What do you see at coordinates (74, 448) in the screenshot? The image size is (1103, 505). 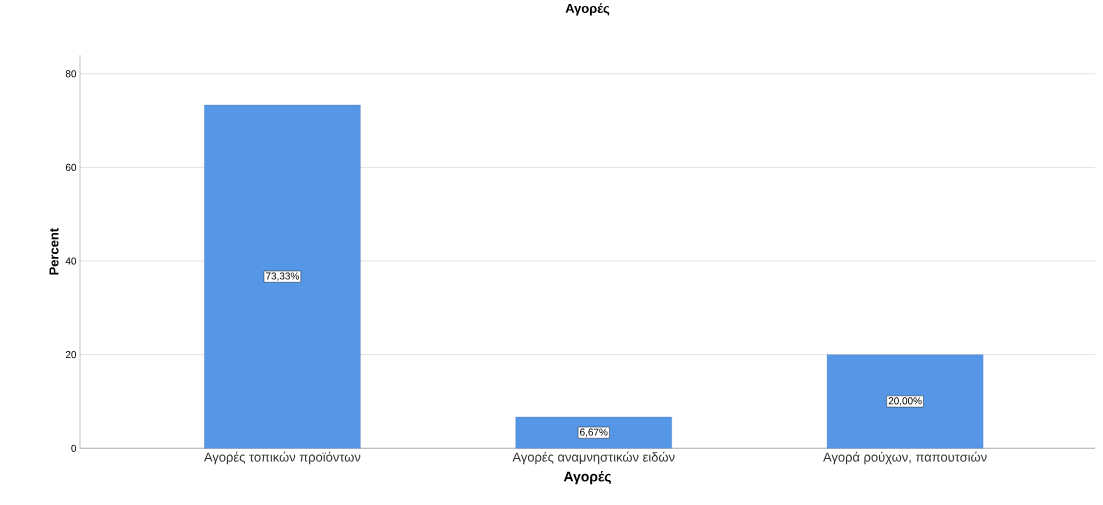 I see `y-tick-label: 0` at bounding box center [74, 448].